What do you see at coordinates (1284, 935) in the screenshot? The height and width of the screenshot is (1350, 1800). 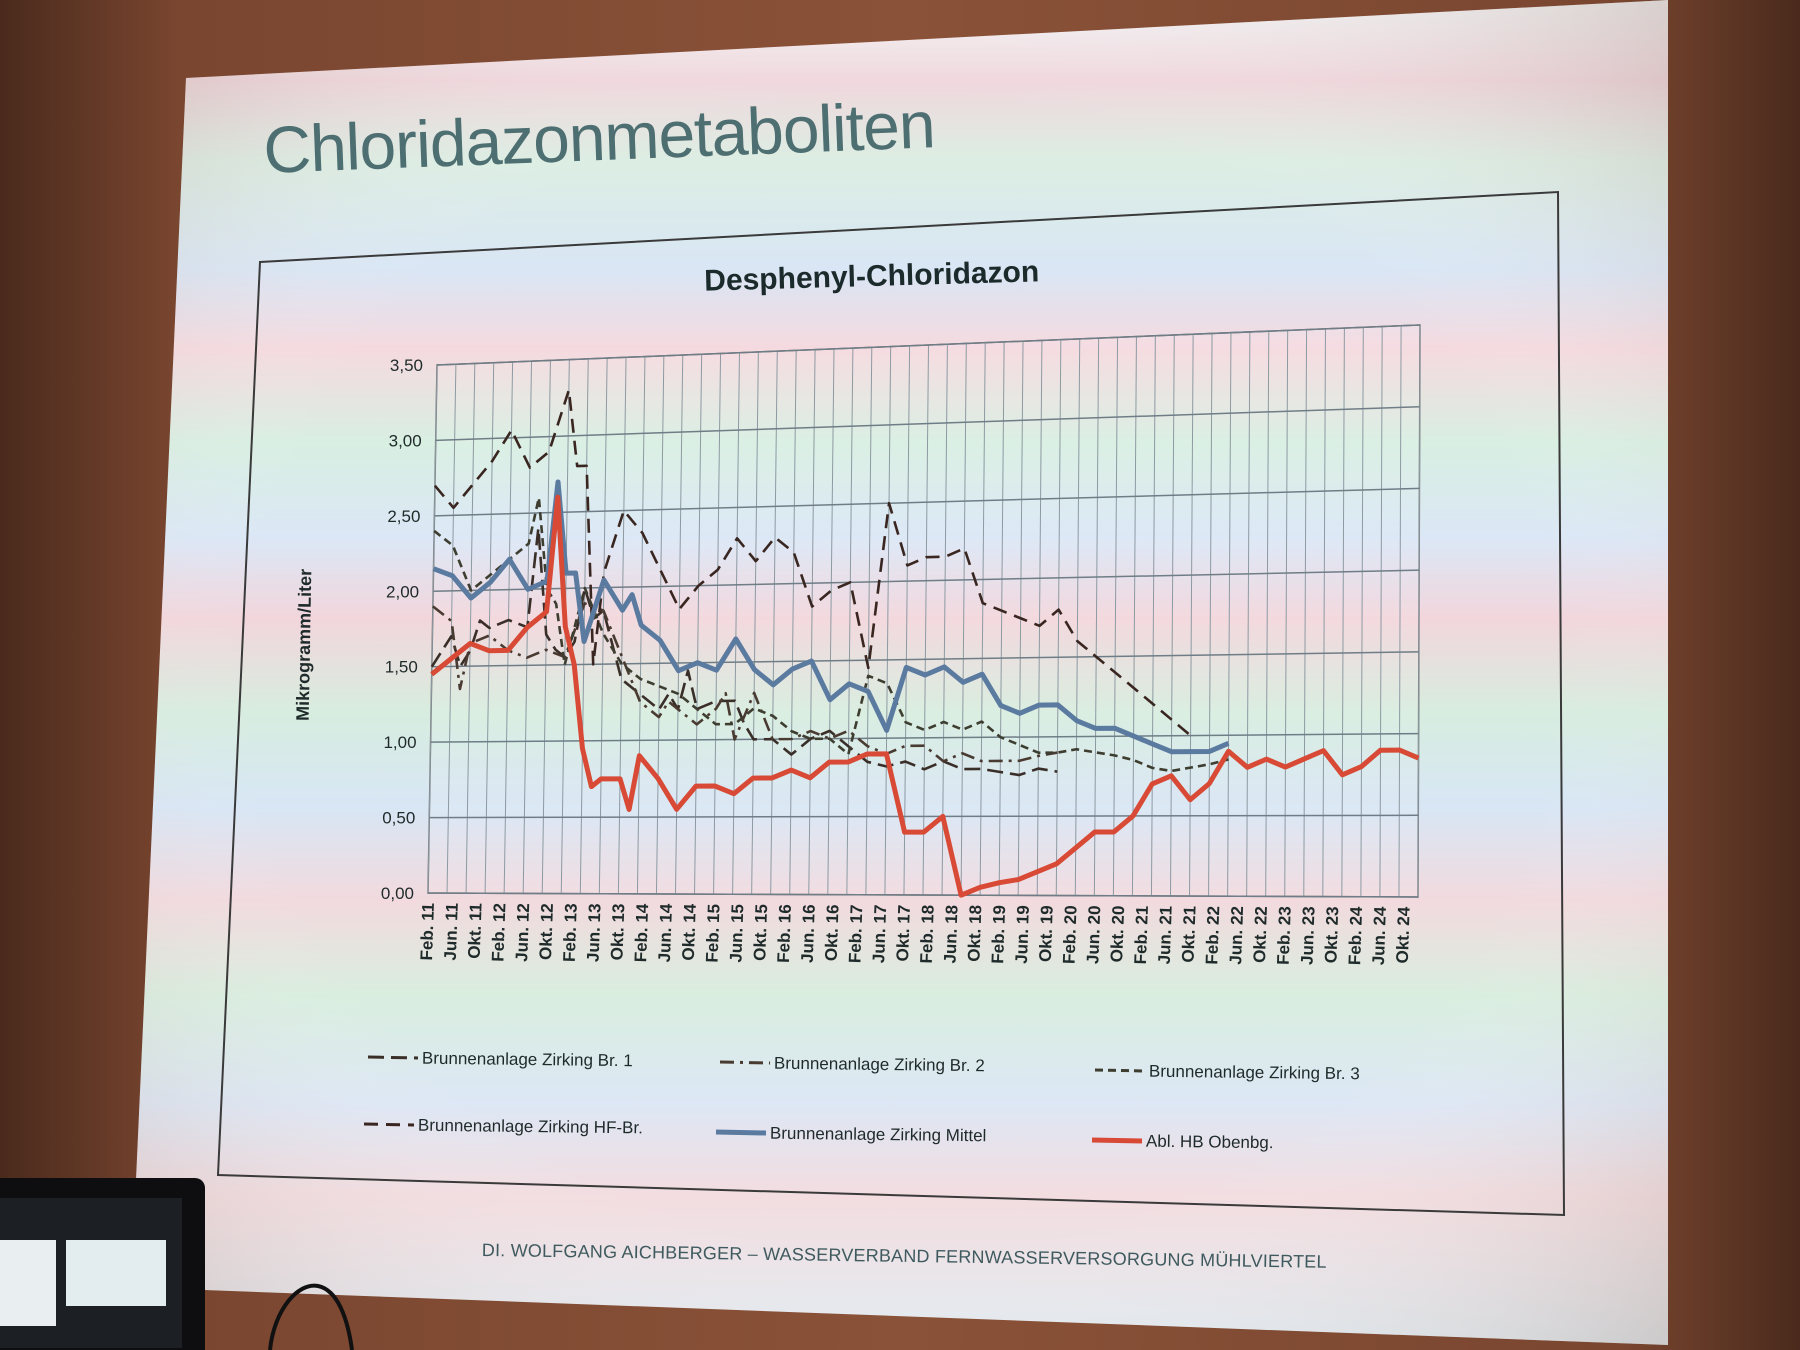 I see `x-tick-label: Feb. 23` at bounding box center [1284, 935].